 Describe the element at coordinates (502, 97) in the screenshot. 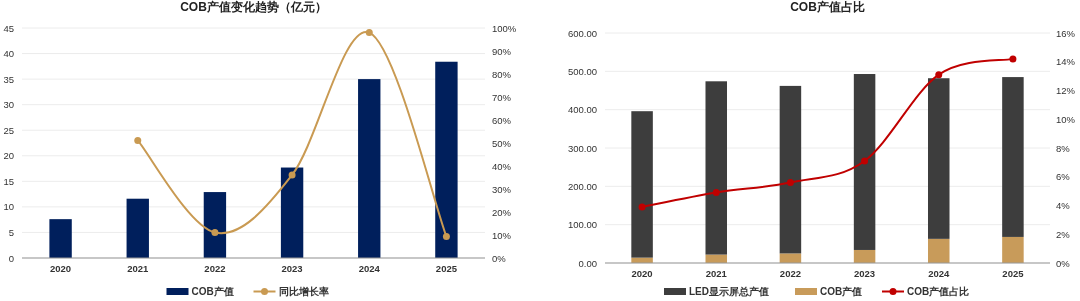

I see `y2-tick-label: 70%` at that location.